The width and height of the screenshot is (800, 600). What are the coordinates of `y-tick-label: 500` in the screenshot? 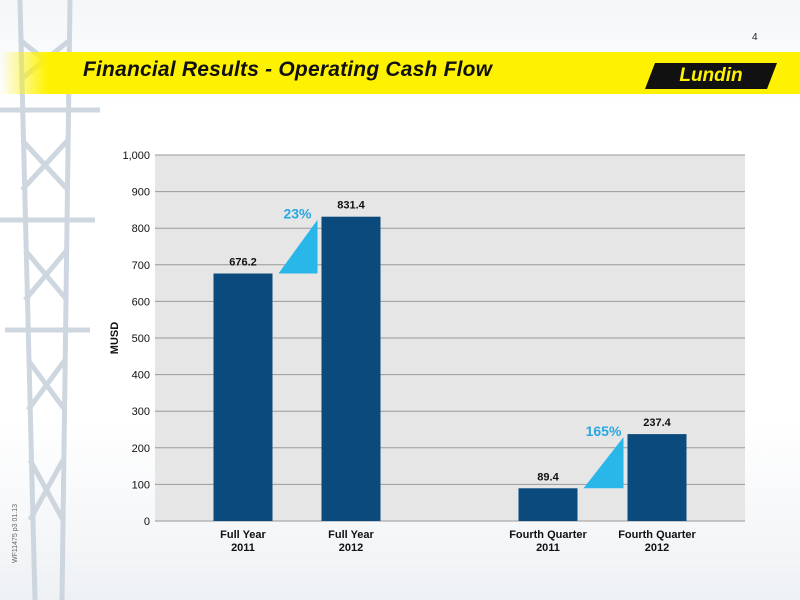 It's located at (141, 339).